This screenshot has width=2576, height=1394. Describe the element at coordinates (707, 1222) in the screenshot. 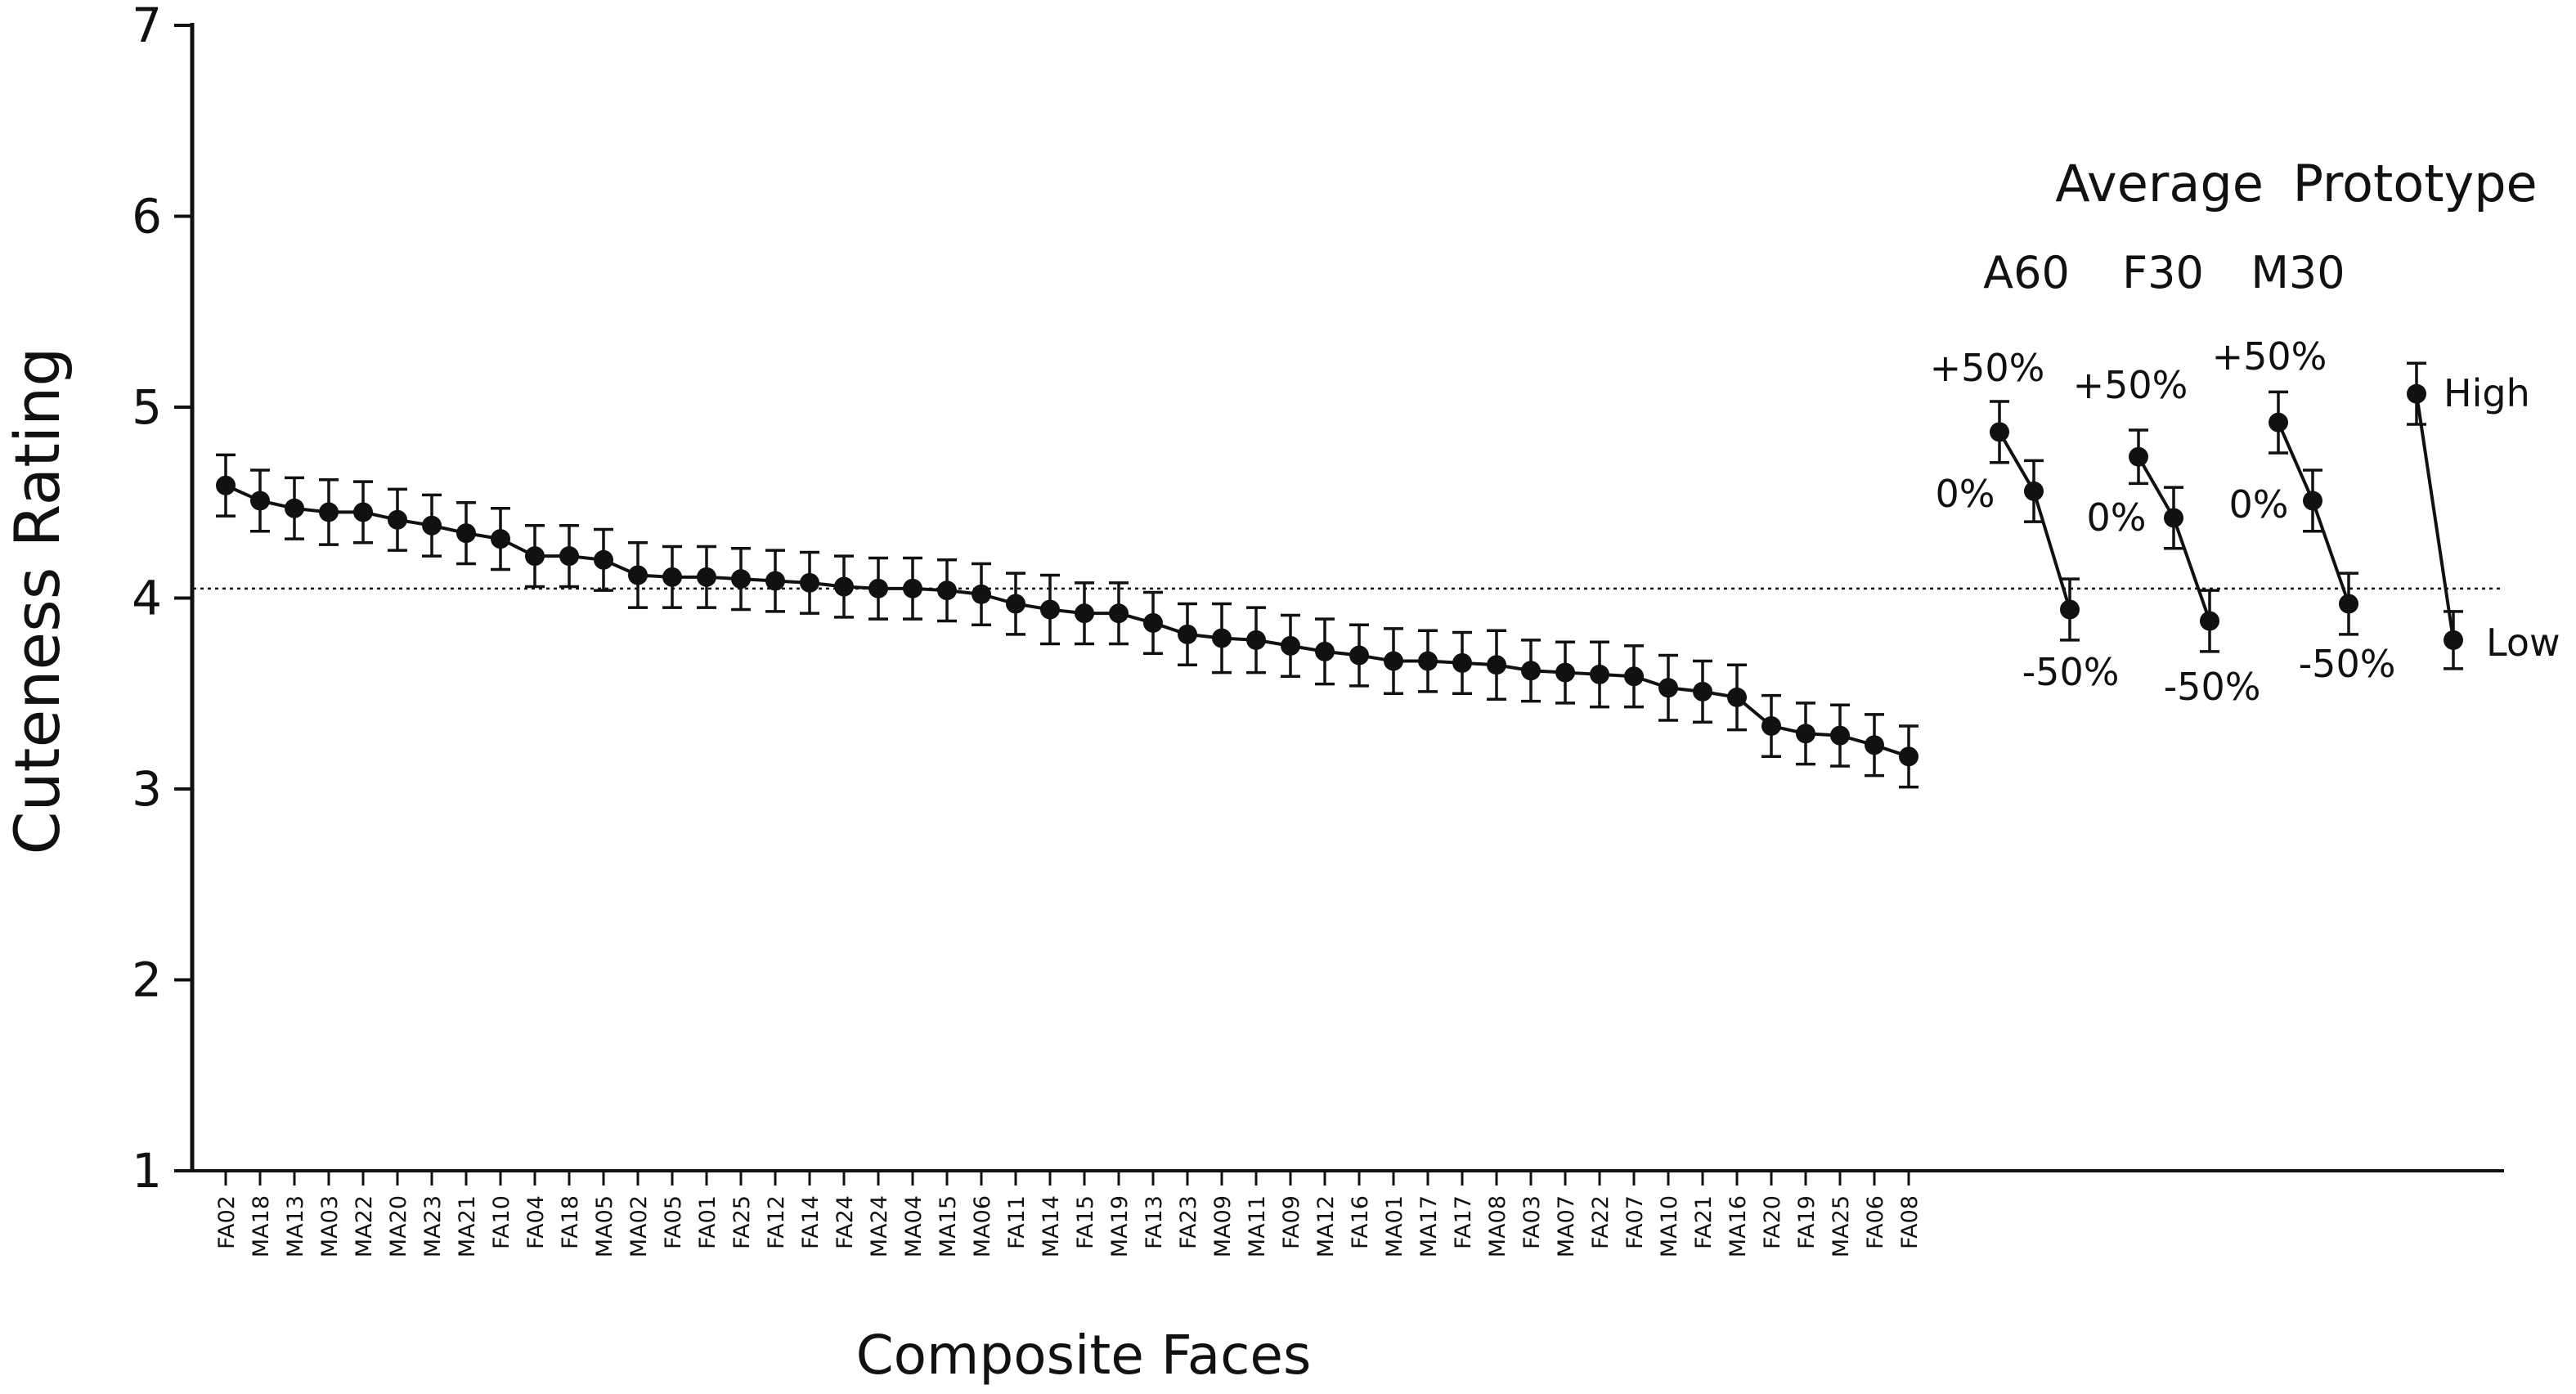

I see `x-tick-label: FA01` at that location.